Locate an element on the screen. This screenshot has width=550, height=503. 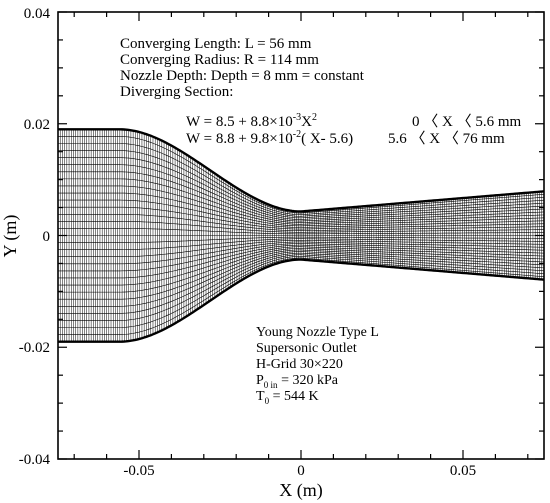
info-title: Young Nozzle Type L is located at coordinates (317, 332).